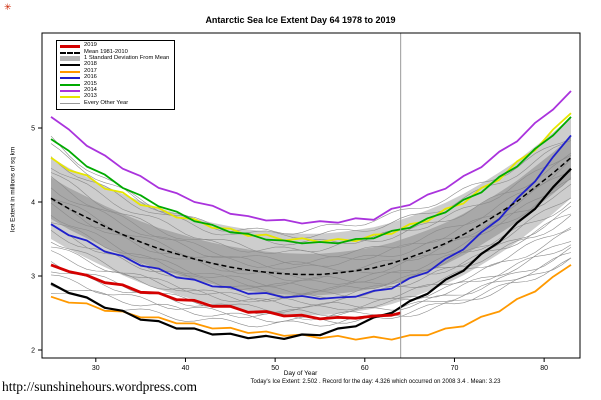  Describe the element at coordinates (90, 90) in the screenshot. I see `legend-label: 2014` at that location.